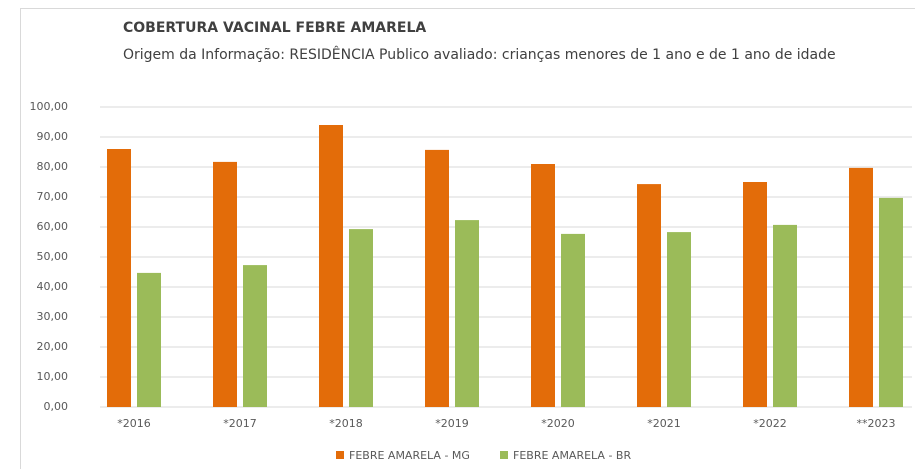 The image size is (915, 469). I want to click on y-tick-label: 80,00, so click(53, 166).